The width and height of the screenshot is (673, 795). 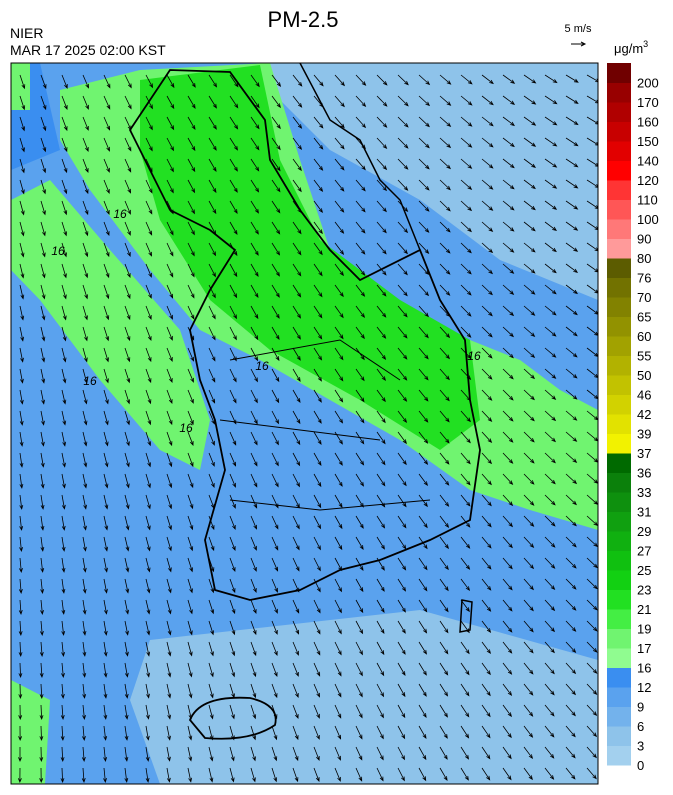 I want to click on colorbar-tick-label: 100, so click(x=648, y=219).